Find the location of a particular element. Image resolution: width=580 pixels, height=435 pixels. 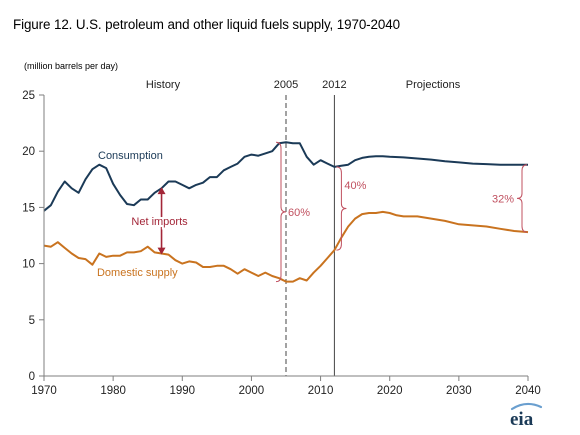

y-axis-ticks: 0 5 10 15 20 25 is located at coordinates (33, 236).